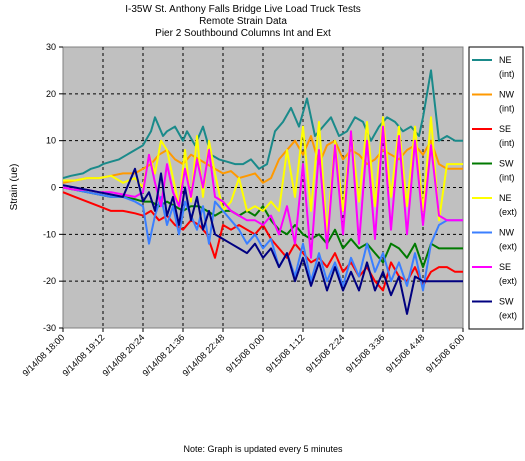 The height and width of the screenshot is (461, 525). I want to click on legend-label-sw-ext: SW, so click(506, 302).